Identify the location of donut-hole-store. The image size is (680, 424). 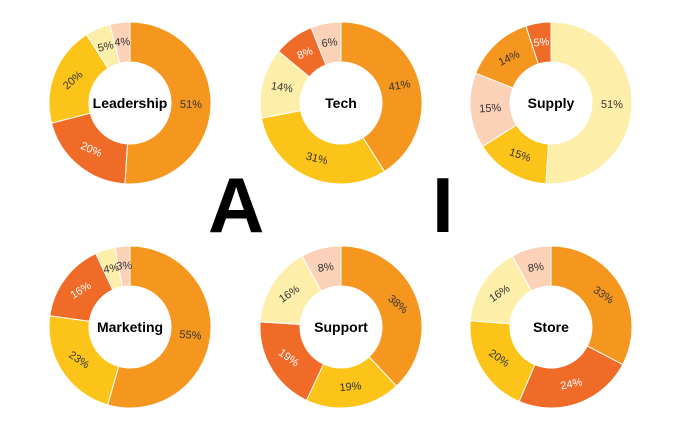
(551, 327).